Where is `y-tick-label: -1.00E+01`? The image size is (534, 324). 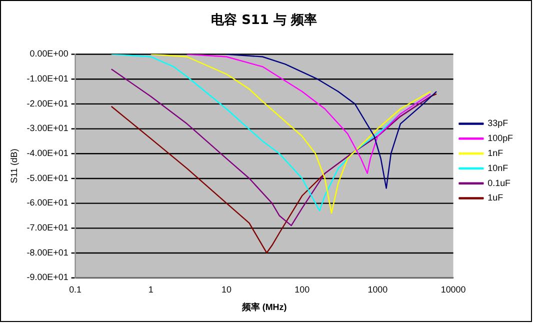 y-tick-label: -1.00E+01 is located at coordinates (47, 79).